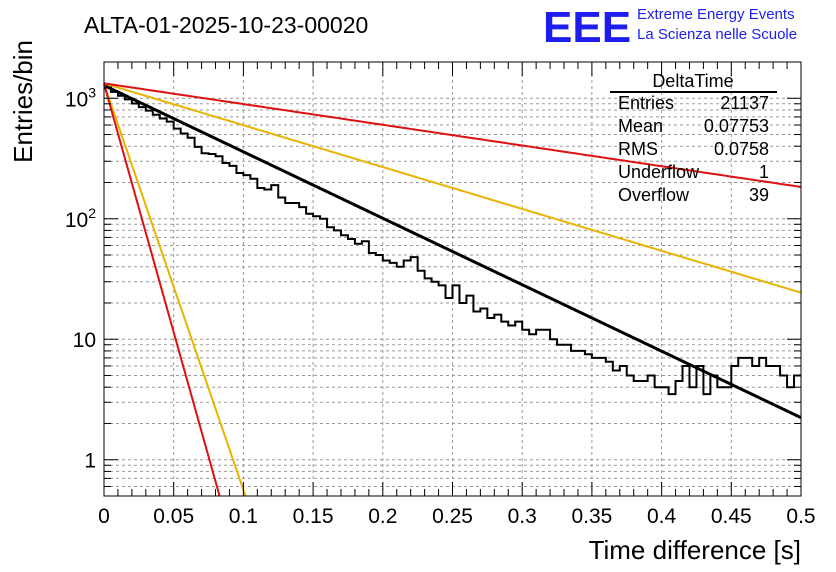  Describe the element at coordinates (659, 172) in the screenshot. I see `stats-label: Underflow` at that location.